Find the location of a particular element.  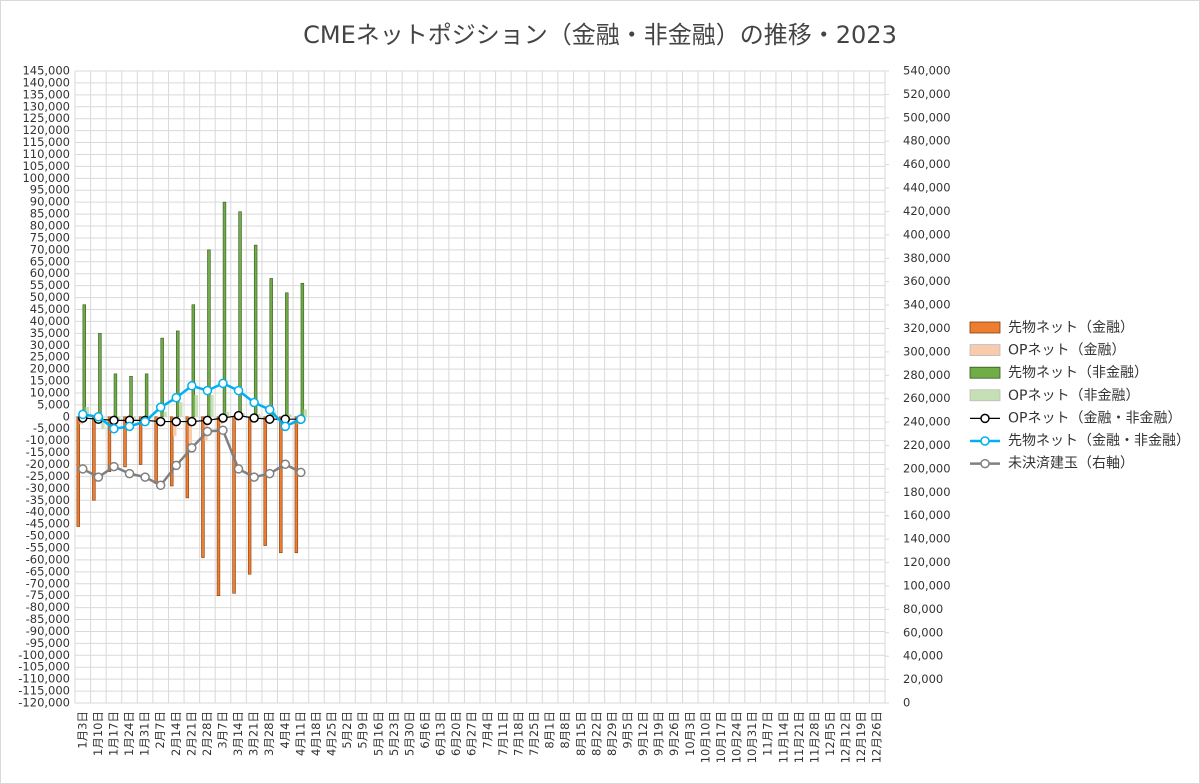

x-tick-label: 10月31日 is located at coordinates (752, 737).